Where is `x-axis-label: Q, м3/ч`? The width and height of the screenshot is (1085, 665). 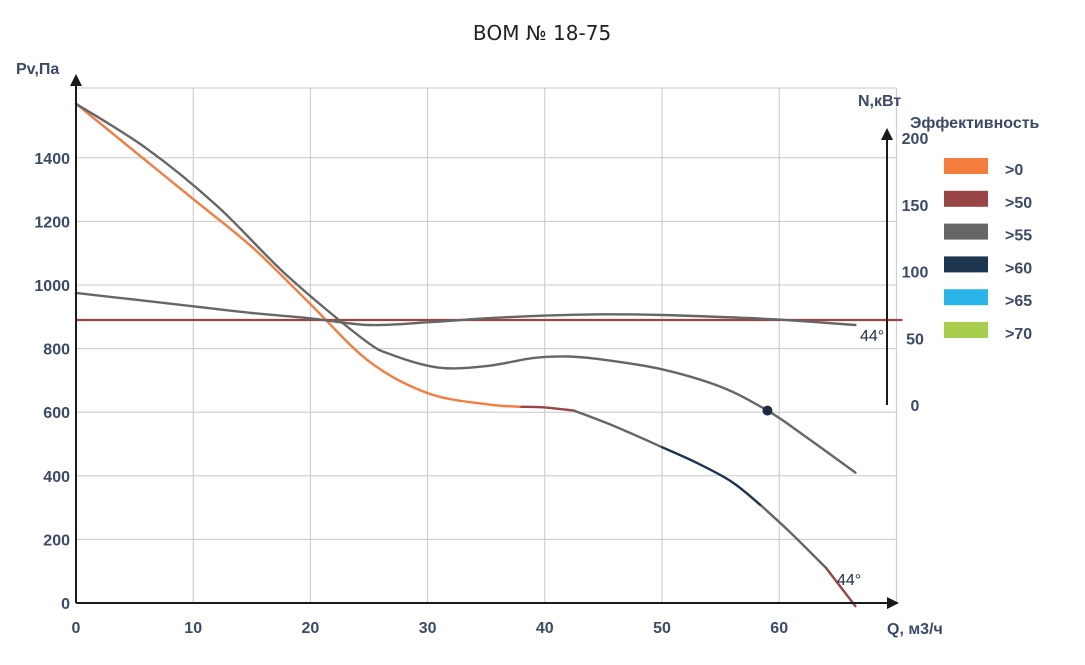
x-axis-label: Q, м3/ч is located at coordinates (915, 629).